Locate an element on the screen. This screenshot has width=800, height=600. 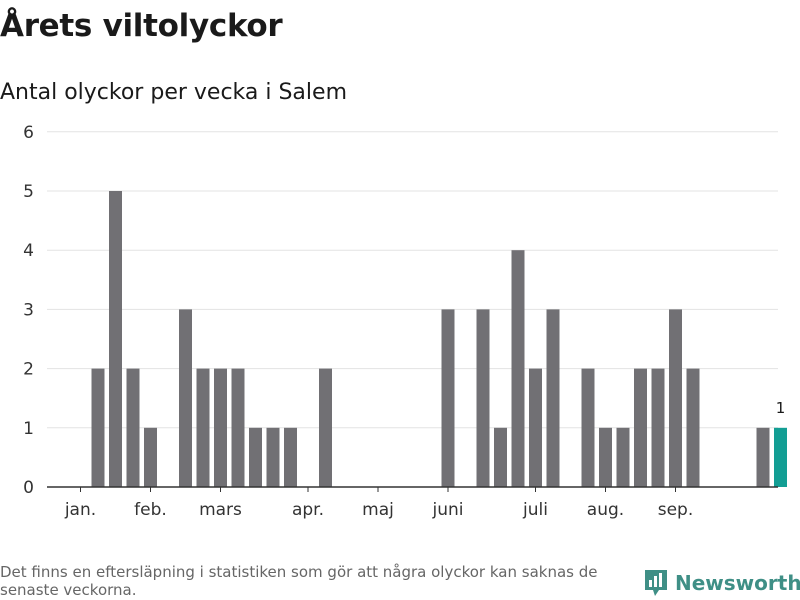
x-tick-label: apr. is located at coordinates (308, 510).